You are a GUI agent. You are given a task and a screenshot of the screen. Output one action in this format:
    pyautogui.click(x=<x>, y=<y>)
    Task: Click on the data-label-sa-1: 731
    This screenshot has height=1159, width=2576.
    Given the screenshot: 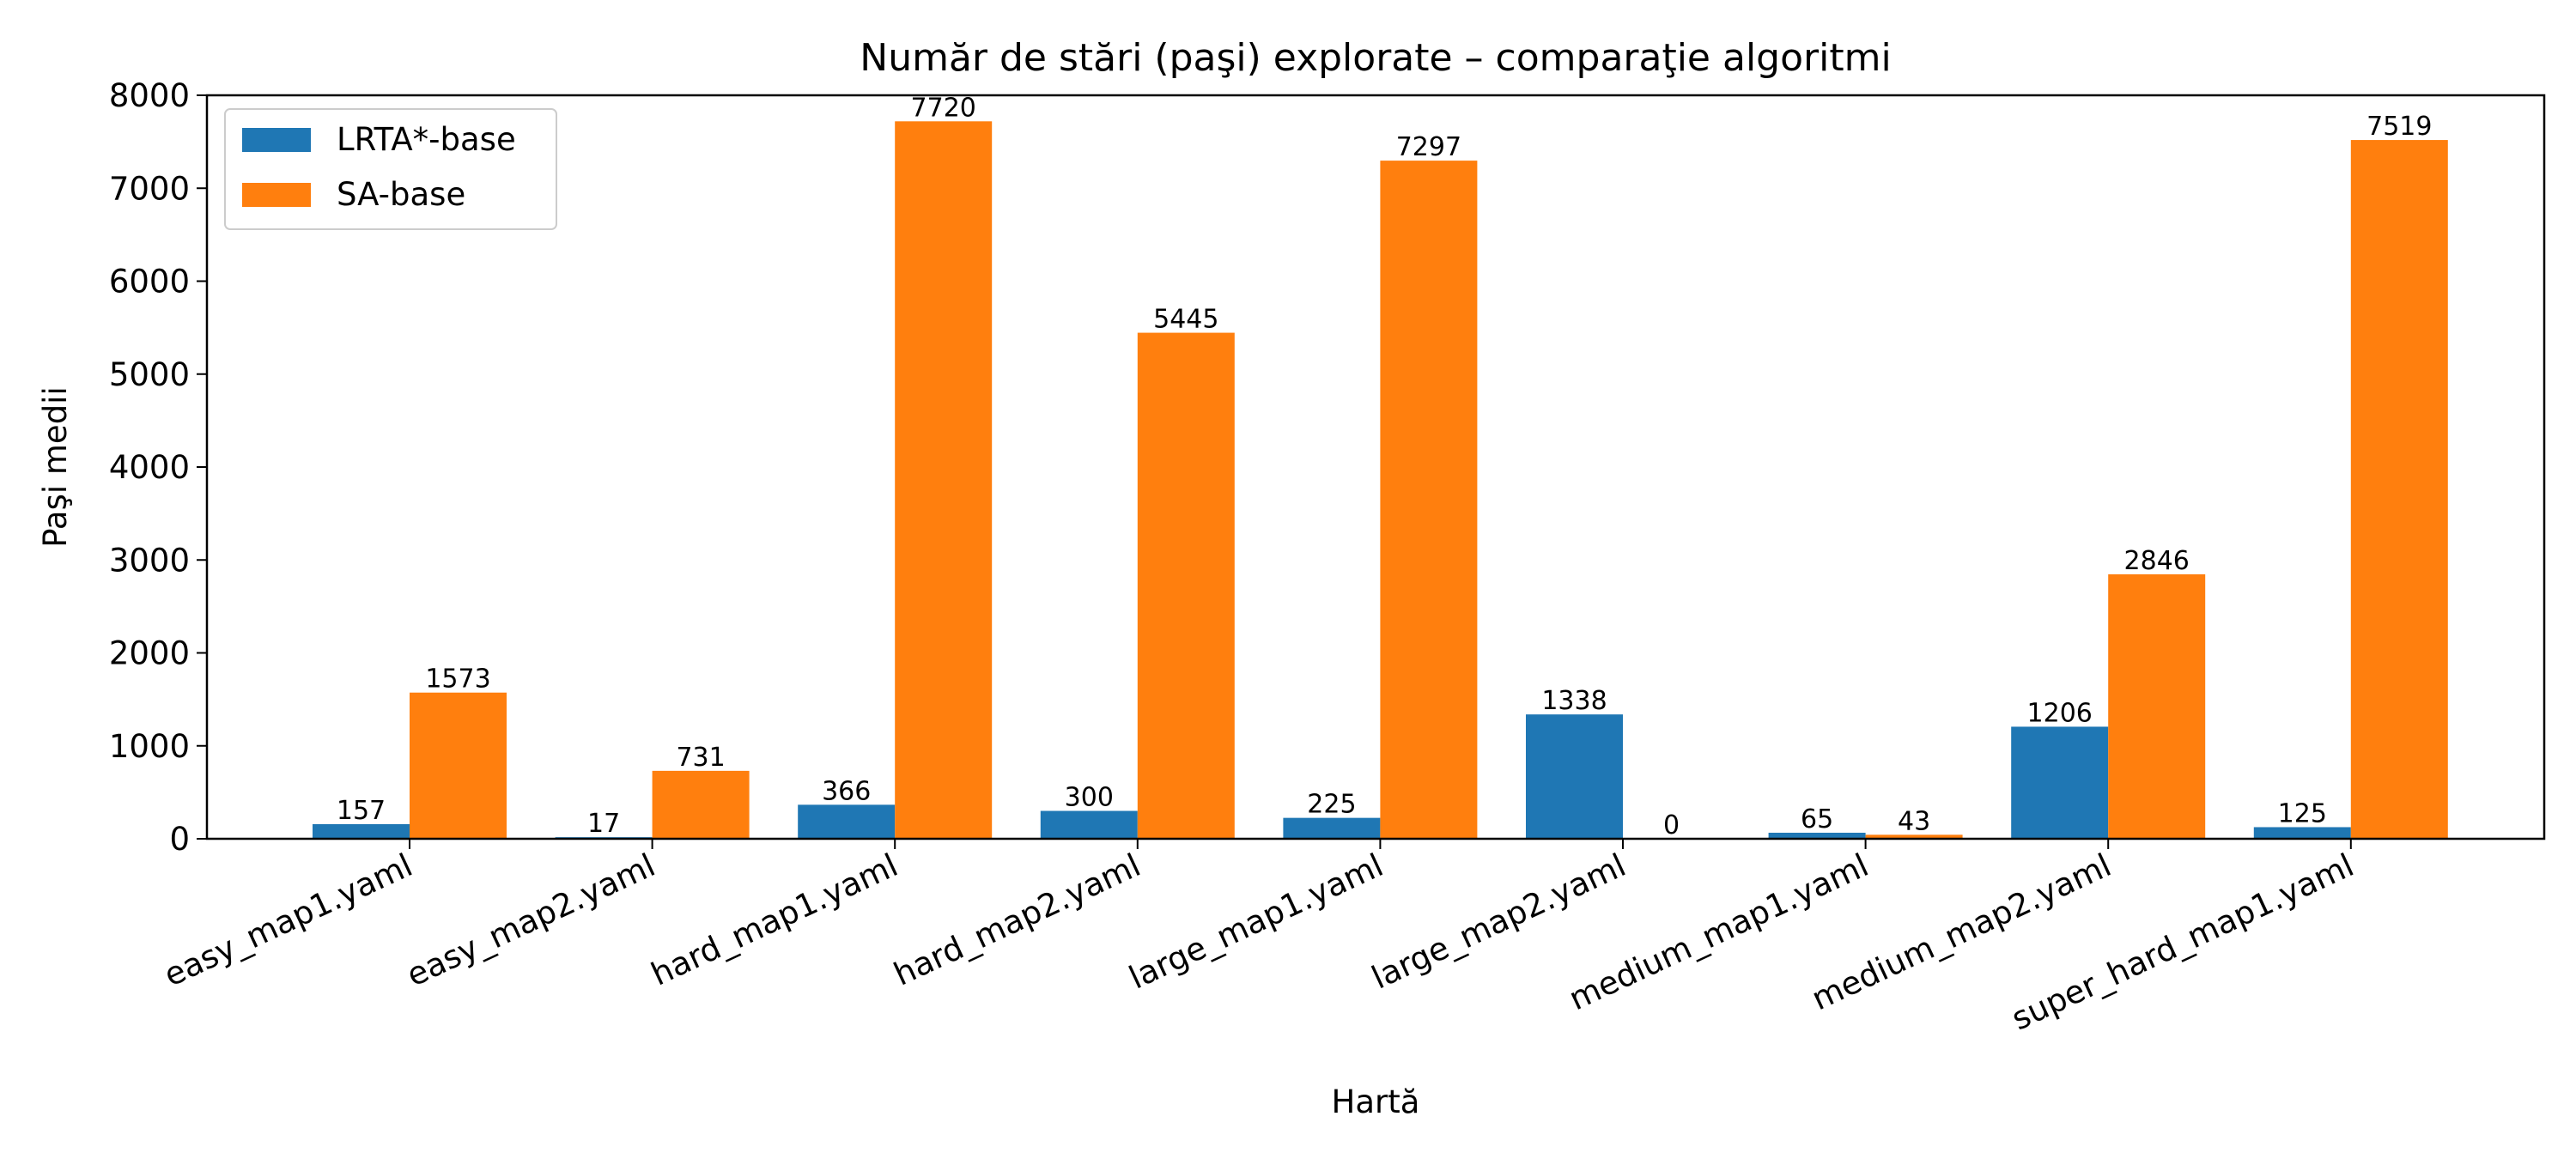 What is the action you would take?
    pyautogui.click(x=700, y=758)
    